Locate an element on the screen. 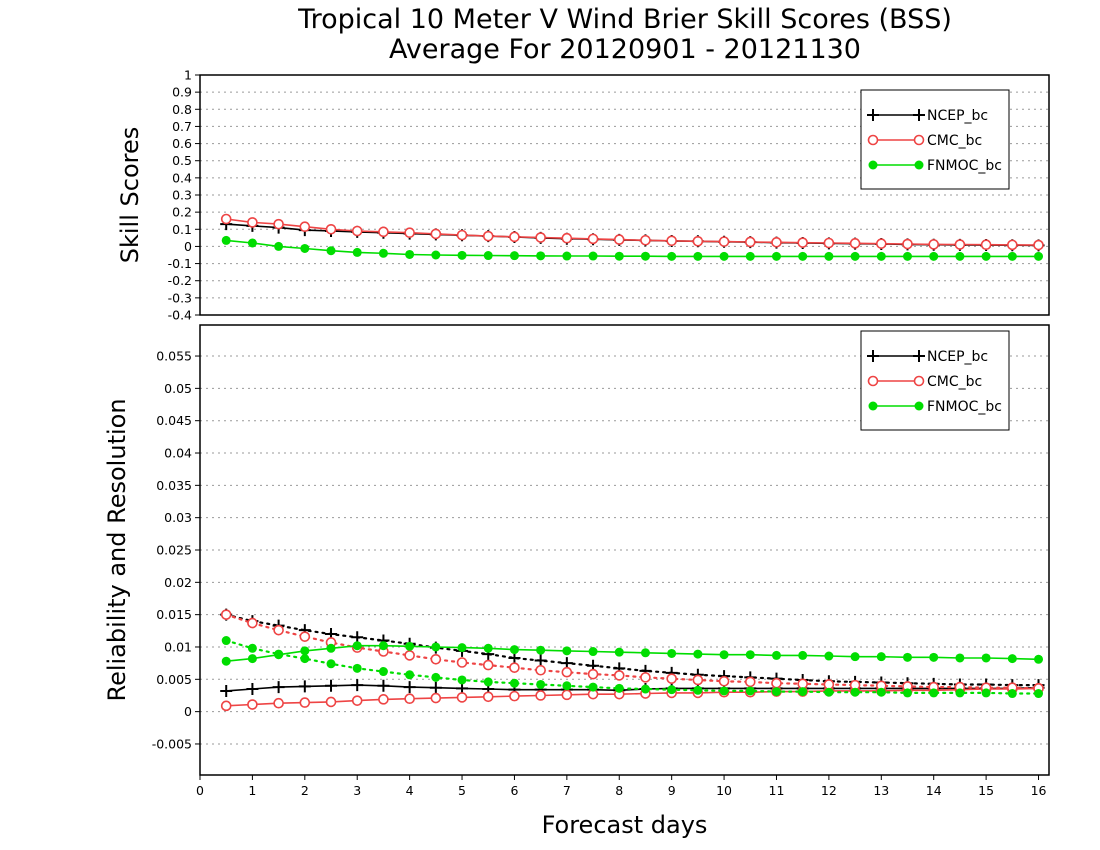 Image resolution: width=1100 pixels, height=850 pixels. y-tick-label: 0.4 is located at coordinates (182, 177).